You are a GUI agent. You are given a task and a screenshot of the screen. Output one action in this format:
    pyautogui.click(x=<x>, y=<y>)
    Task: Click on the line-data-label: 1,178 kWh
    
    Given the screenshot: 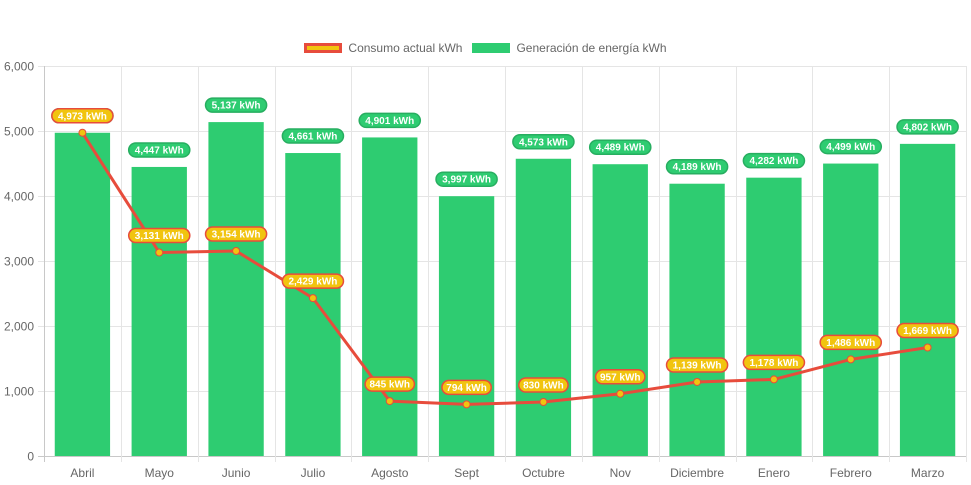 What is the action you would take?
    pyautogui.click(x=774, y=362)
    